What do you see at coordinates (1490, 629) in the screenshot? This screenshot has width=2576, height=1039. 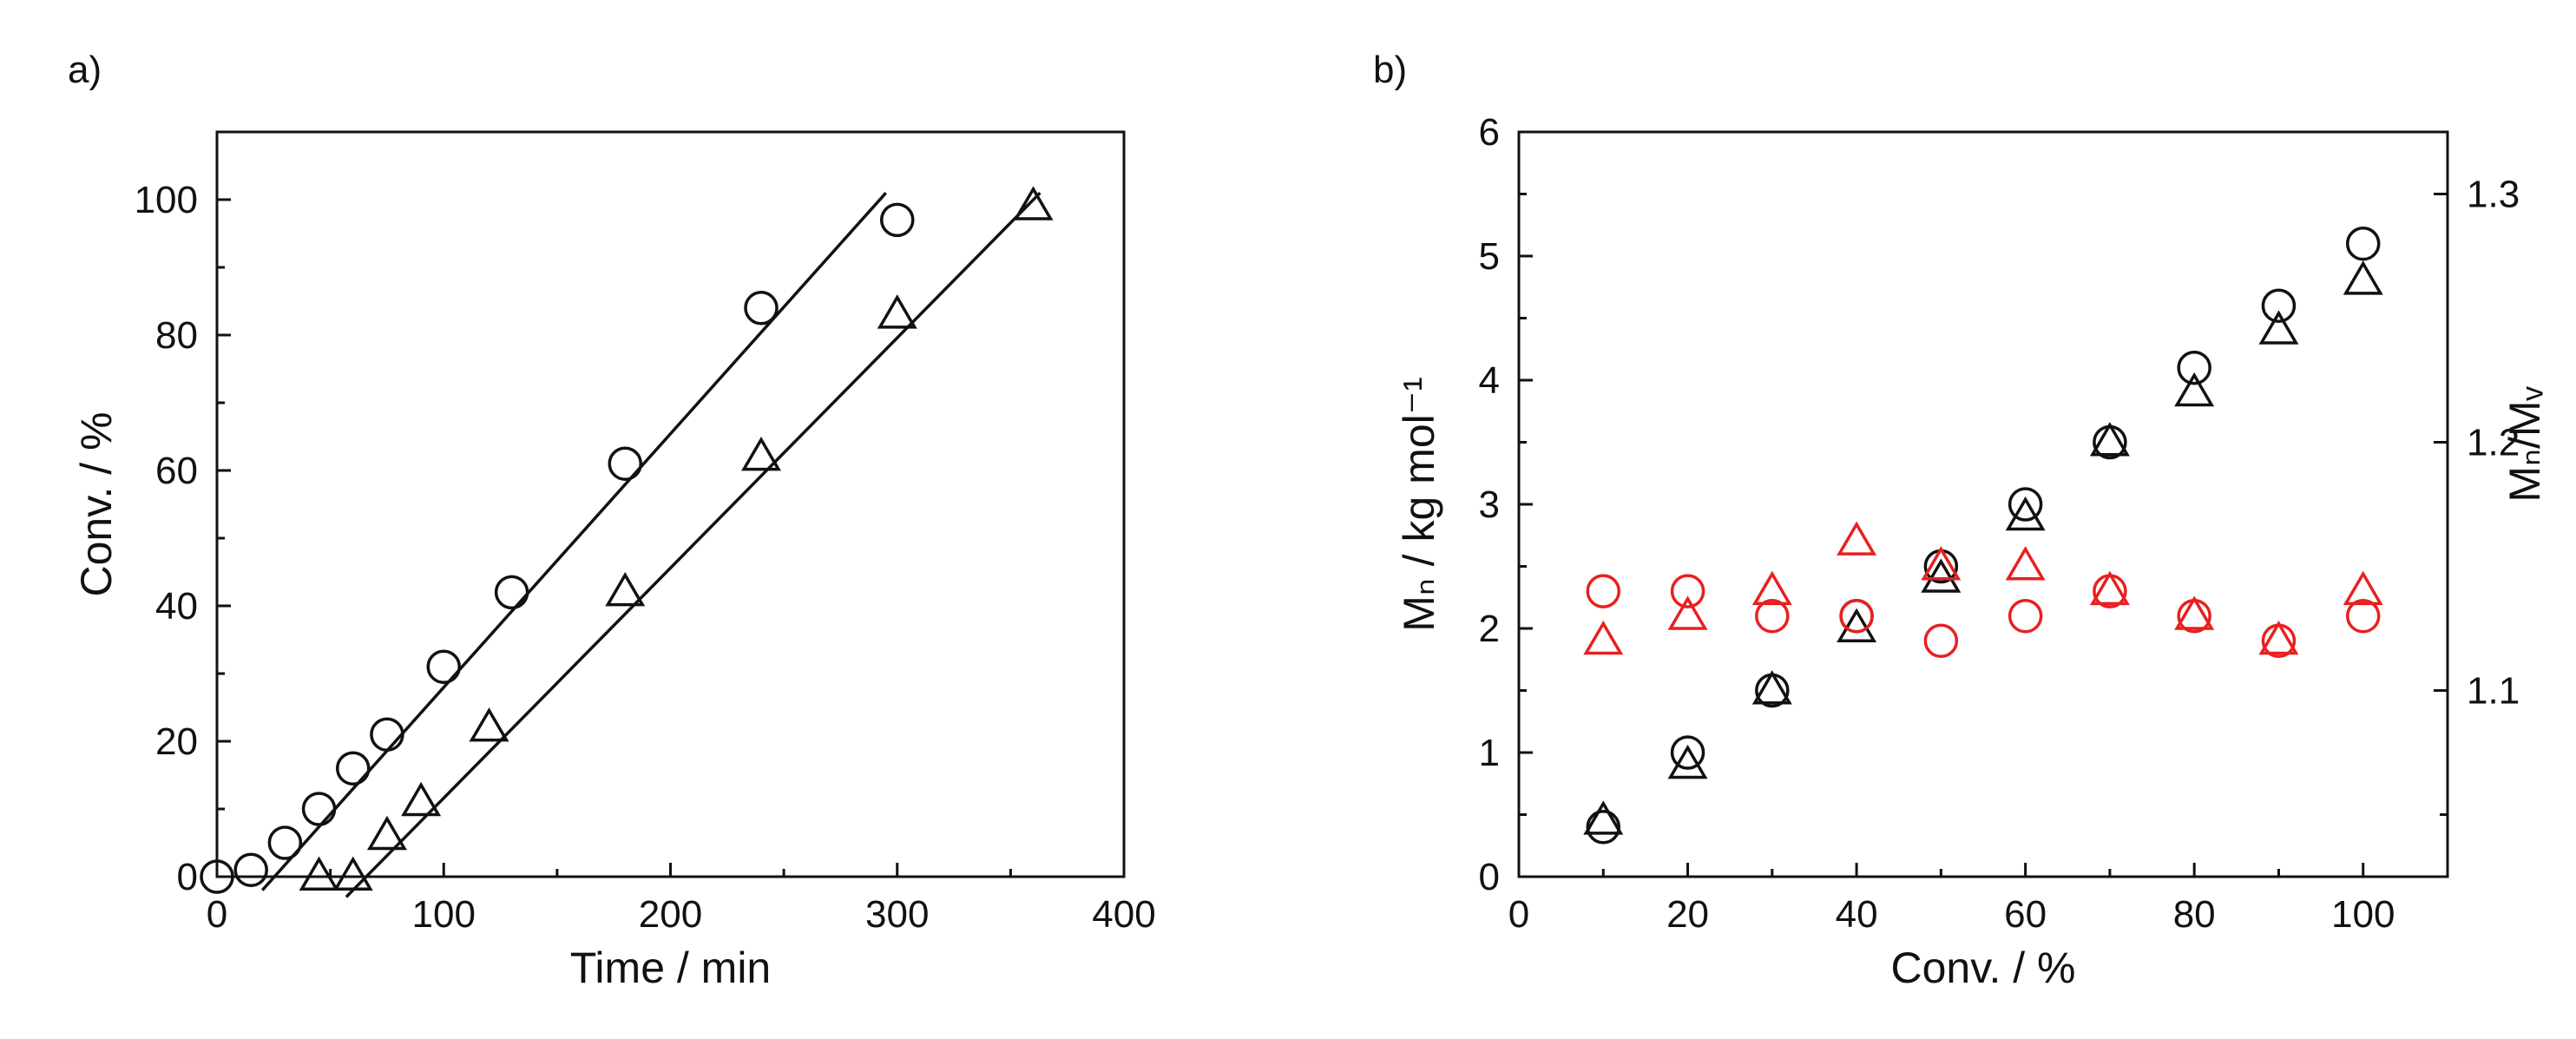 I see `y-tick-label: 2` at bounding box center [1490, 629].